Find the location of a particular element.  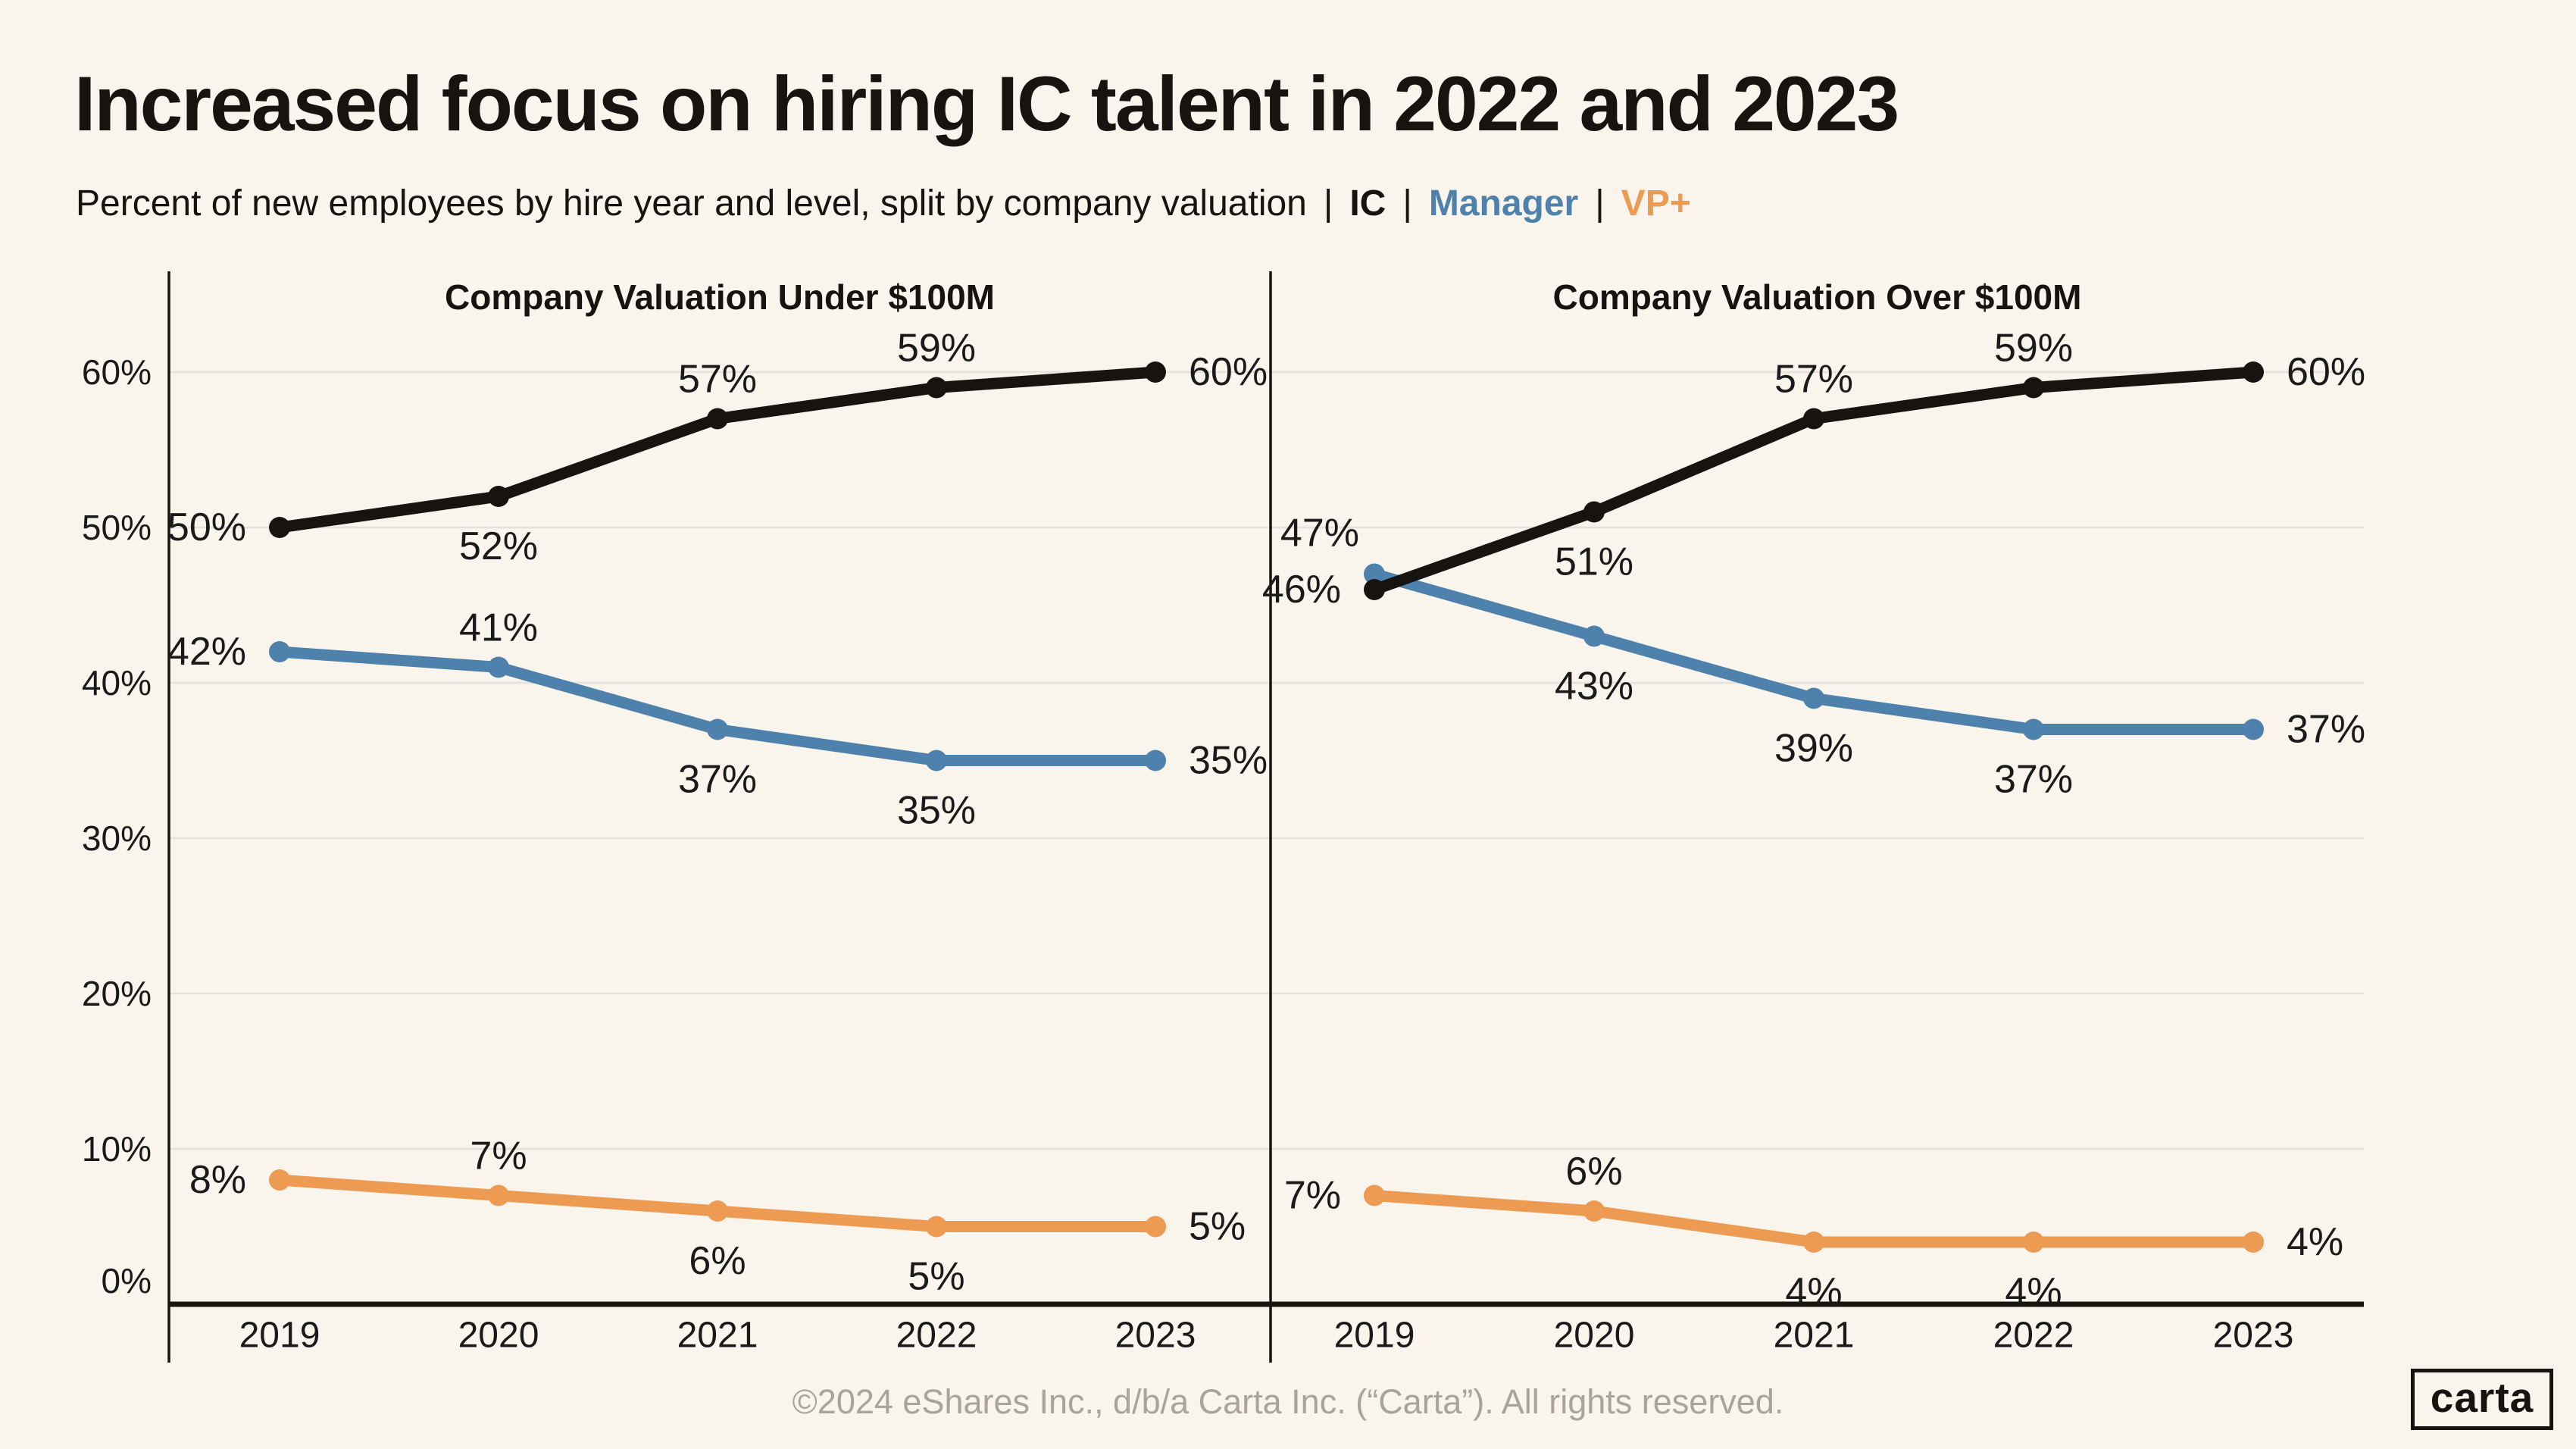

data-label-manager-2019: 42% is located at coordinates (206, 652).